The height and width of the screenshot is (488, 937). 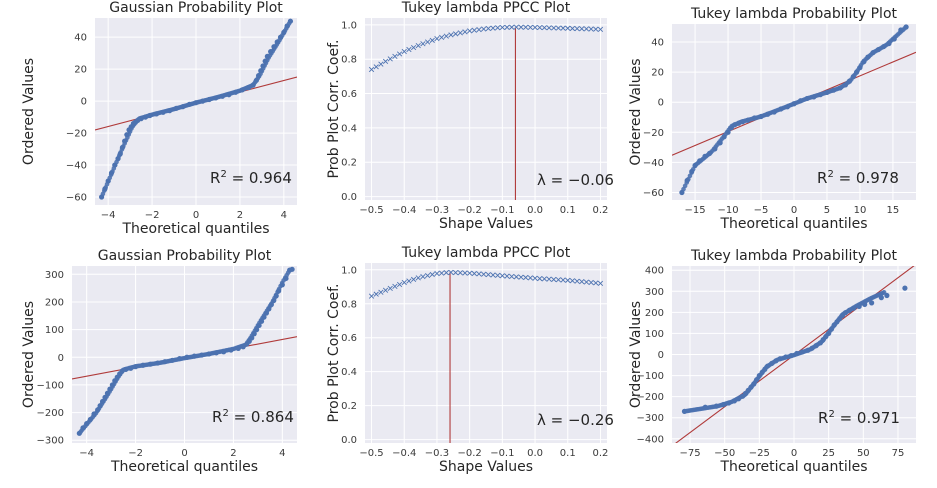 I want to click on x-axis-label: Shape Values, so click(x=486, y=224).